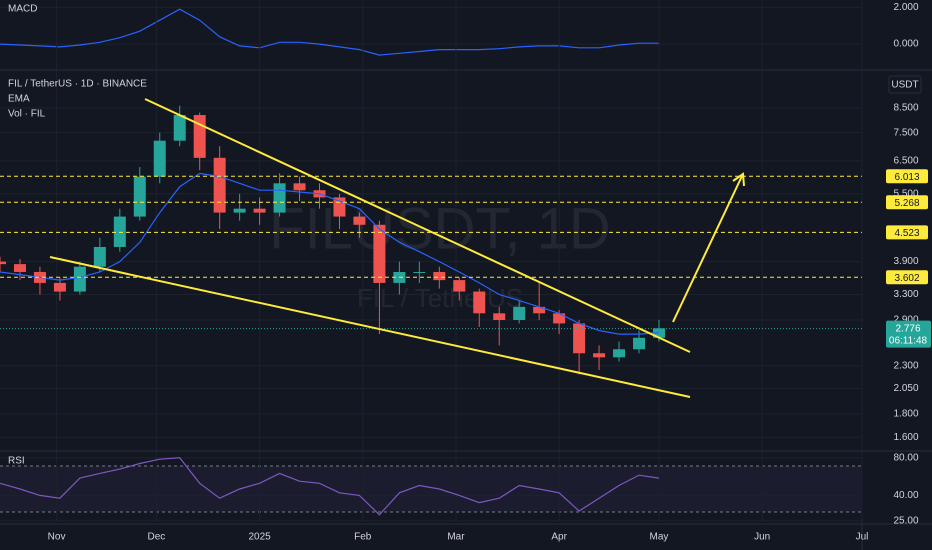 The width and height of the screenshot is (932, 550). What do you see at coordinates (19, 99) in the screenshot?
I see `indicator-label: EMA` at bounding box center [19, 99].